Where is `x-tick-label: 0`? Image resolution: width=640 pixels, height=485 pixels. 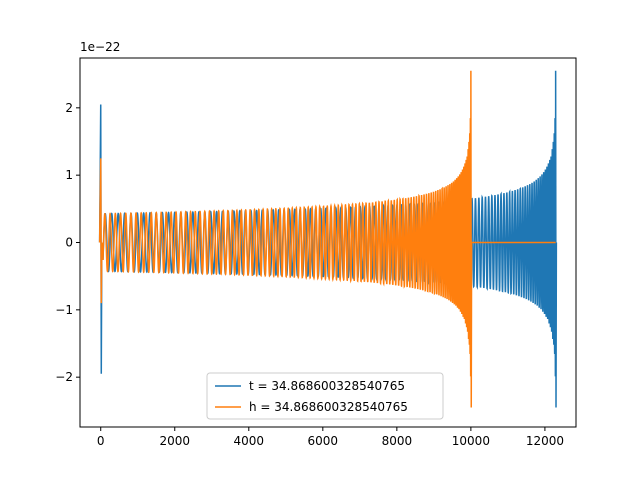 x-tick-label: 0 is located at coordinates (101, 441).